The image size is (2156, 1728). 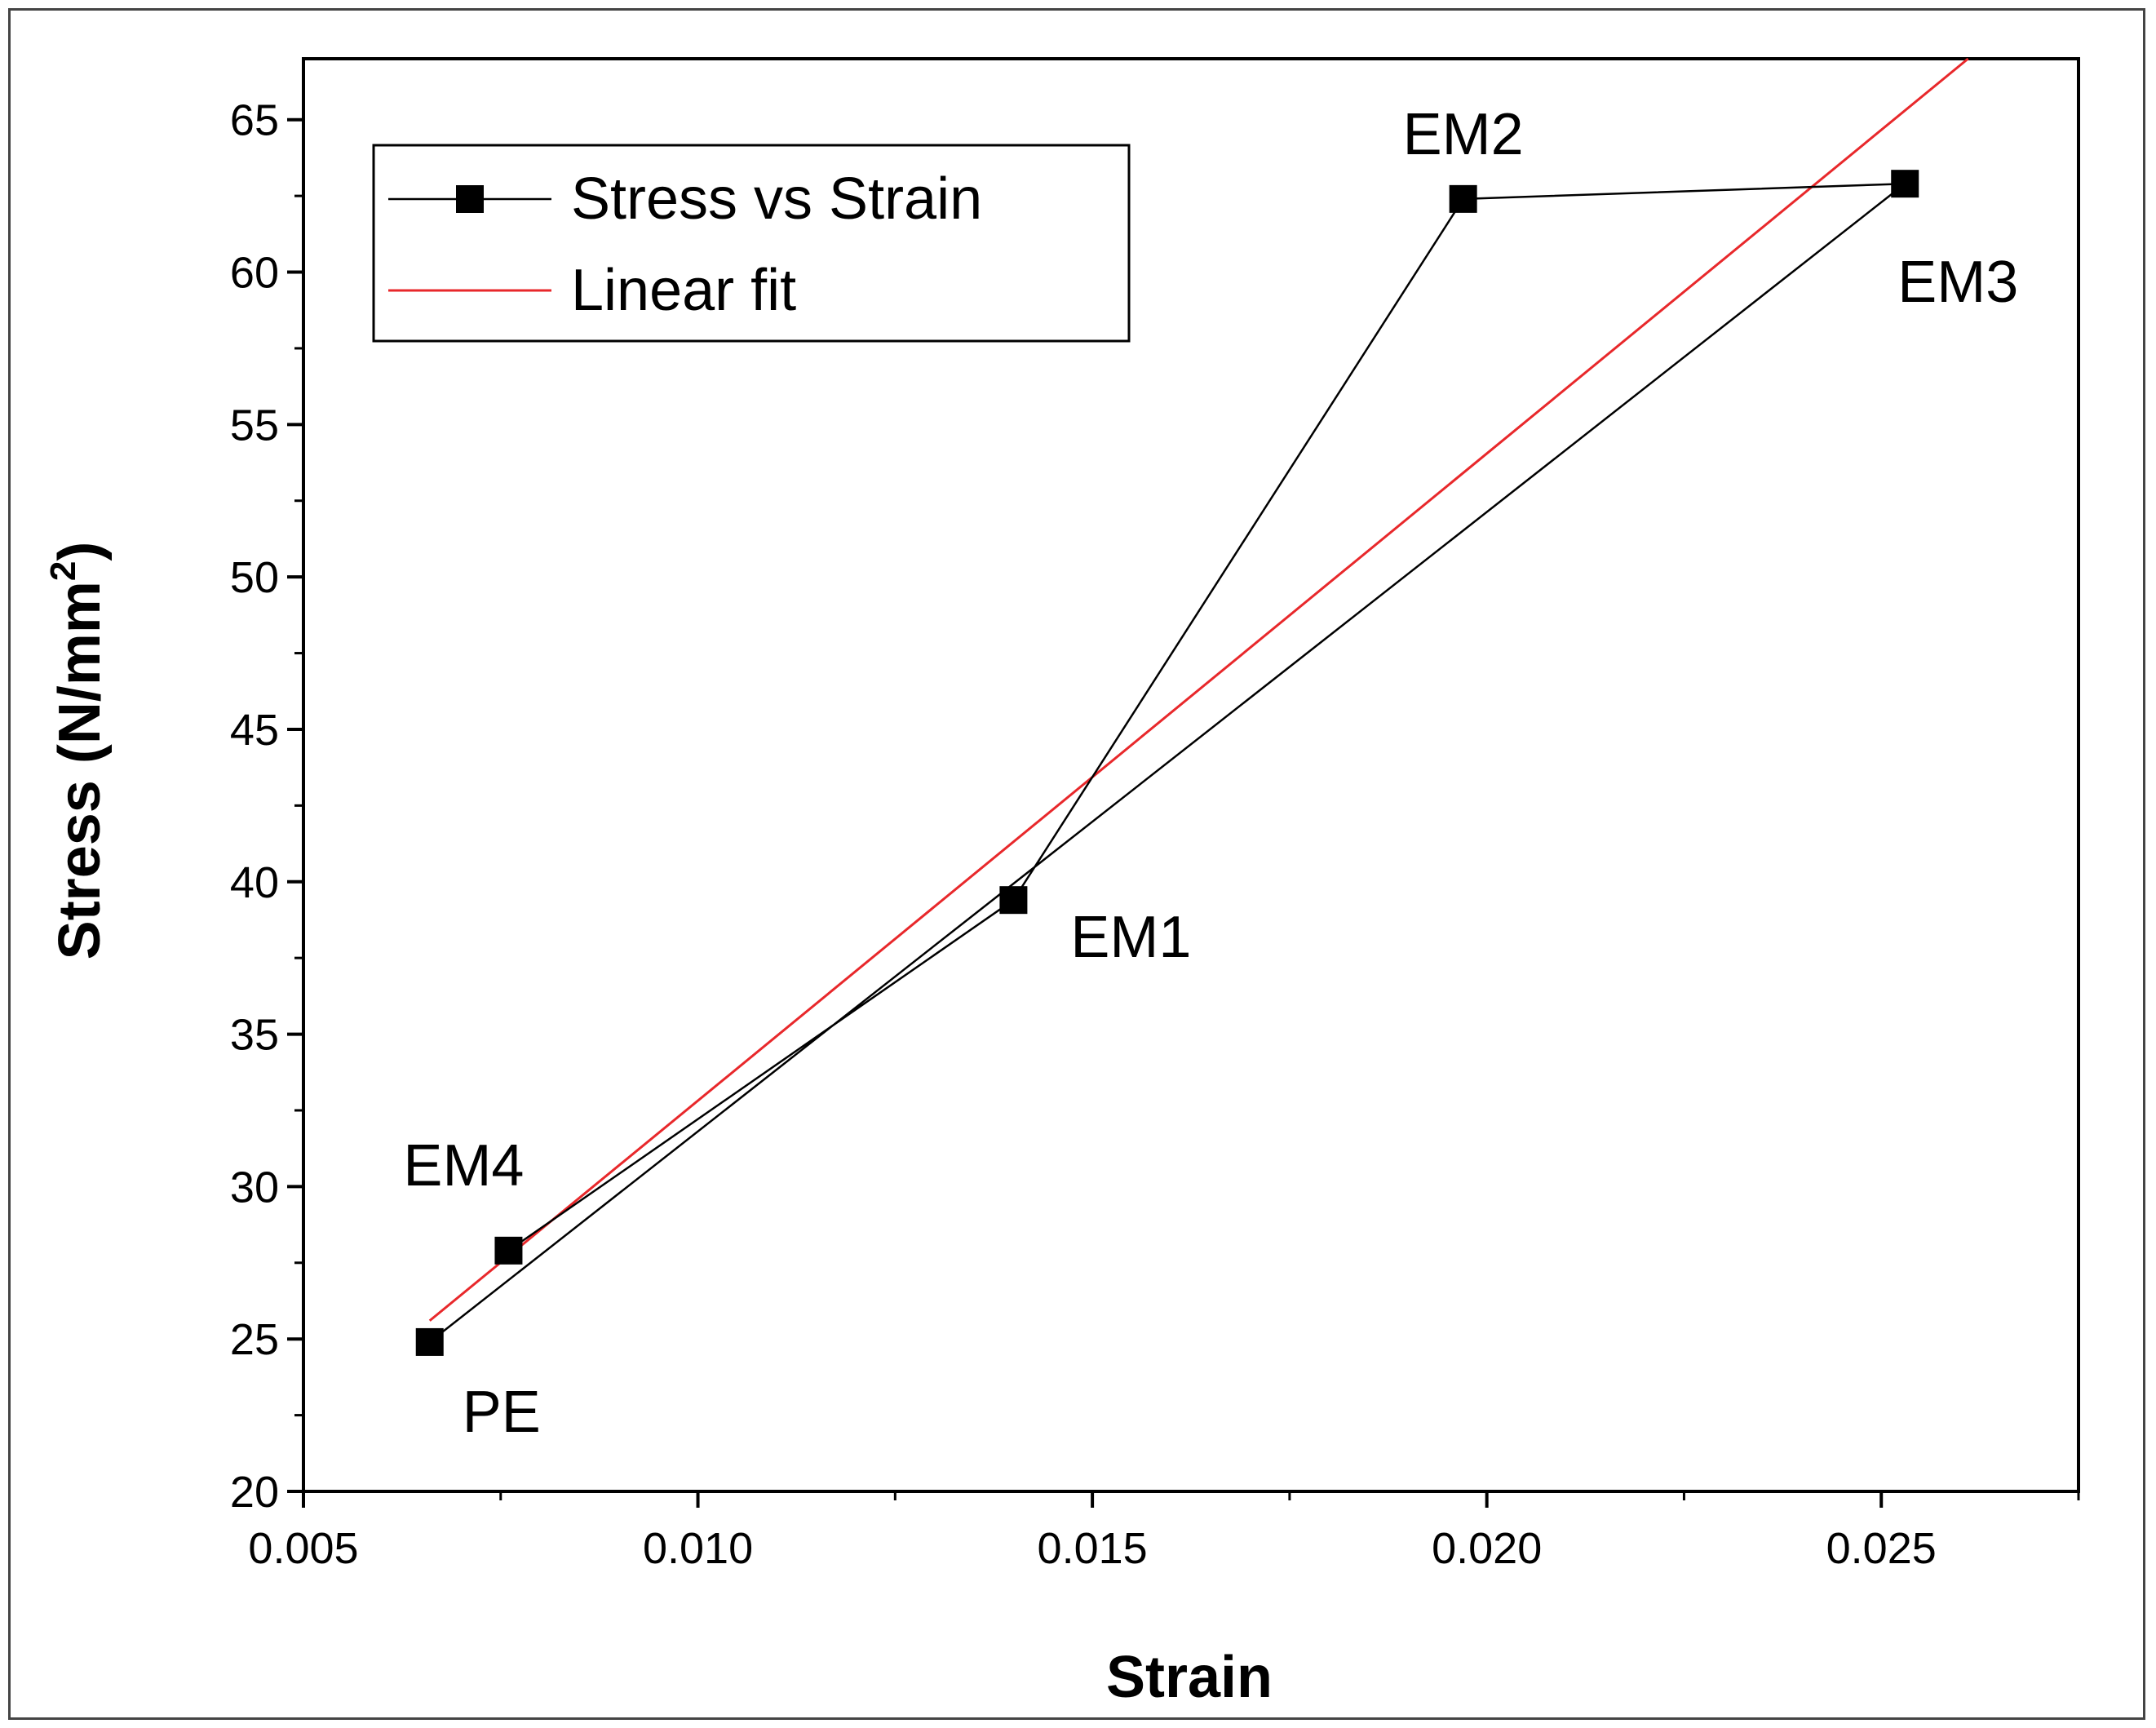 What do you see at coordinates (255, 1492) in the screenshot?
I see `y-tick-label: 20` at bounding box center [255, 1492].